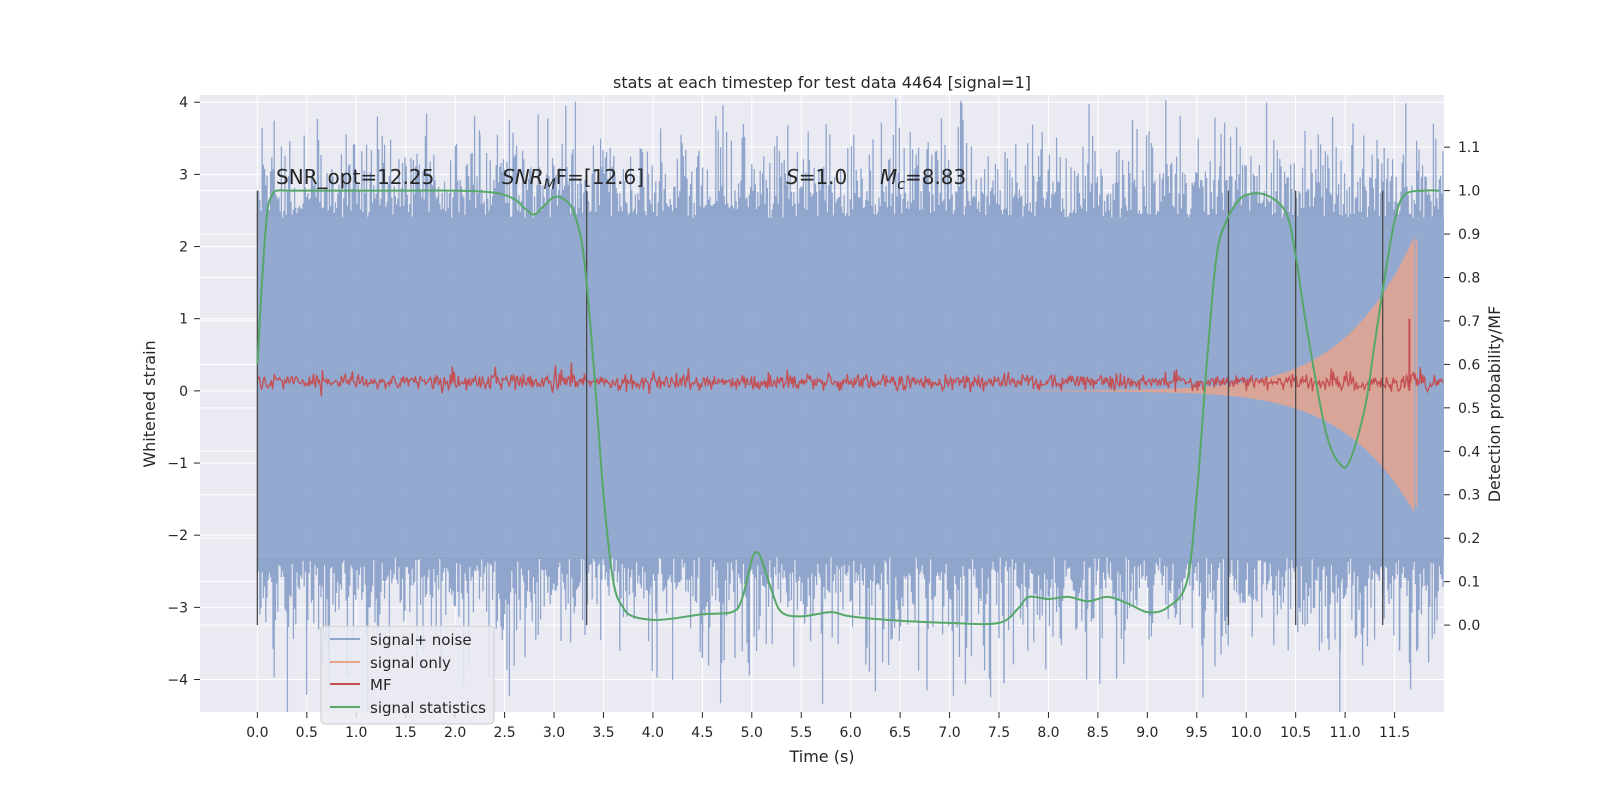  Describe the element at coordinates (1469, 235) in the screenshot. I see `y-right-tick-label: 0.9` at that location.